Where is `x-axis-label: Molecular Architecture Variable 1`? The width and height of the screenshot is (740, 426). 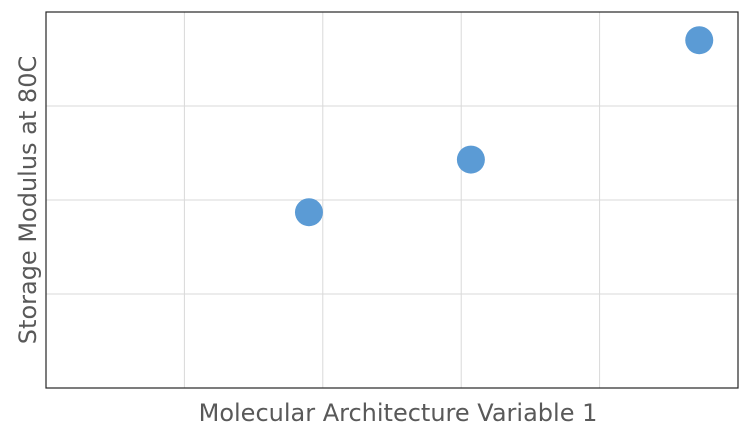 x-axis-label: Molecular Architecture Variable 1 is located at coordinates (398, 412).